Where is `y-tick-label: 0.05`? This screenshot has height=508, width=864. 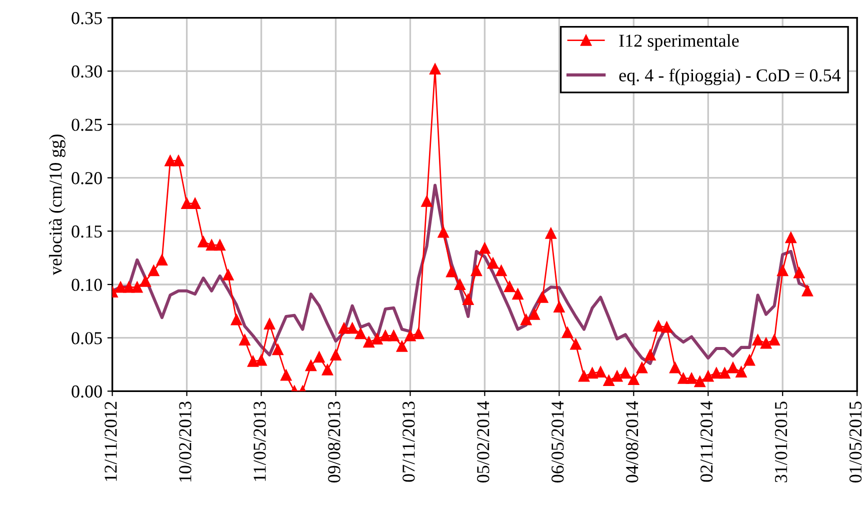
y-tick-label: 0.05 is located at coordinates (87, 338).